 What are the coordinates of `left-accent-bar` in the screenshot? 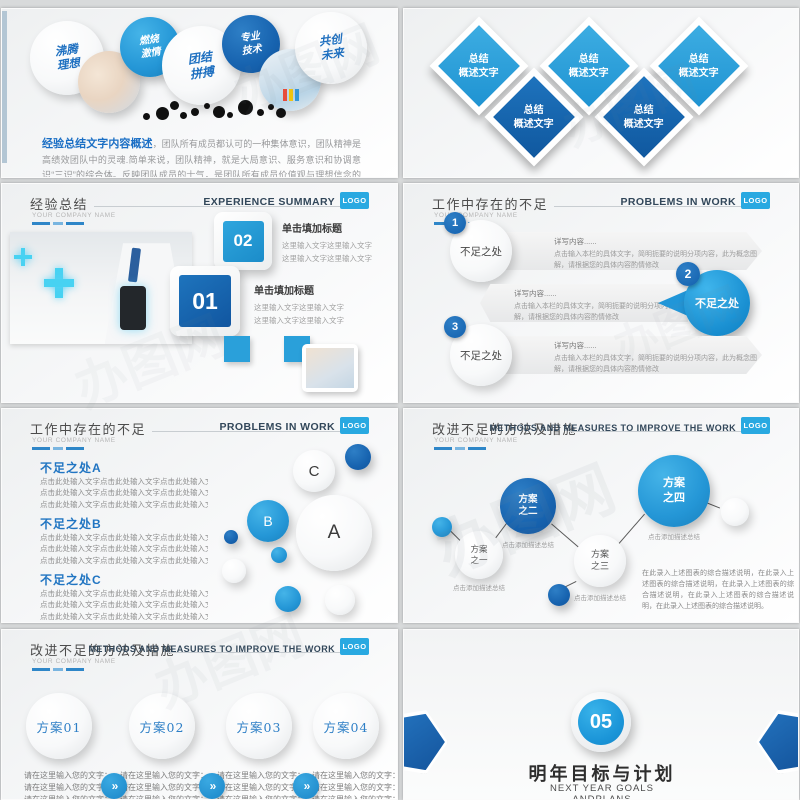 It's located at (4, 87).